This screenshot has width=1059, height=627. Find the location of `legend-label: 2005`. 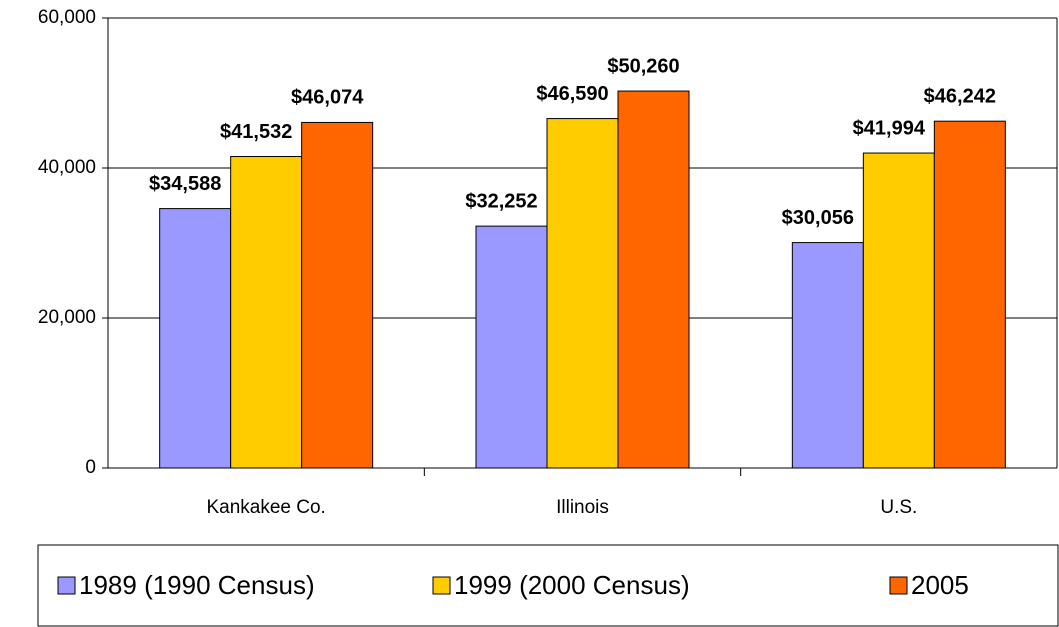

legend-label: 2005 is located at coordinates (940, 585).